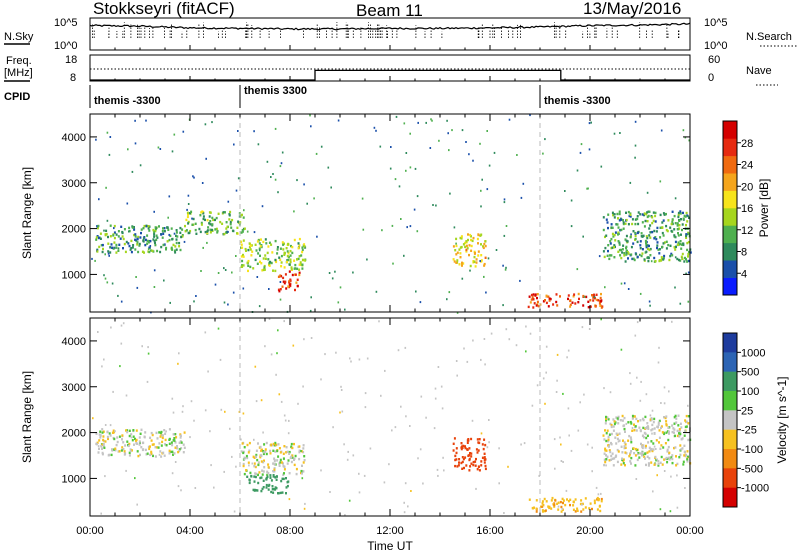  Describe the element at coordinates (750, 392) in the screenshot. I see `colorbar-tick-label: 100` at that location.